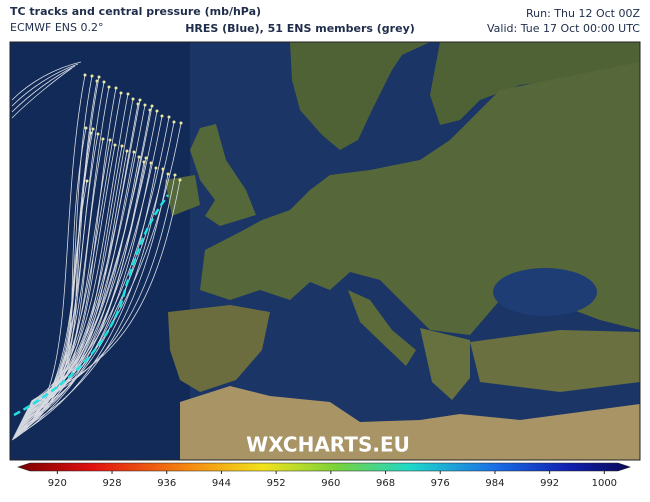  Describe the element at coordinates (410, 423) in the screenshot. I see `africa` at that location.